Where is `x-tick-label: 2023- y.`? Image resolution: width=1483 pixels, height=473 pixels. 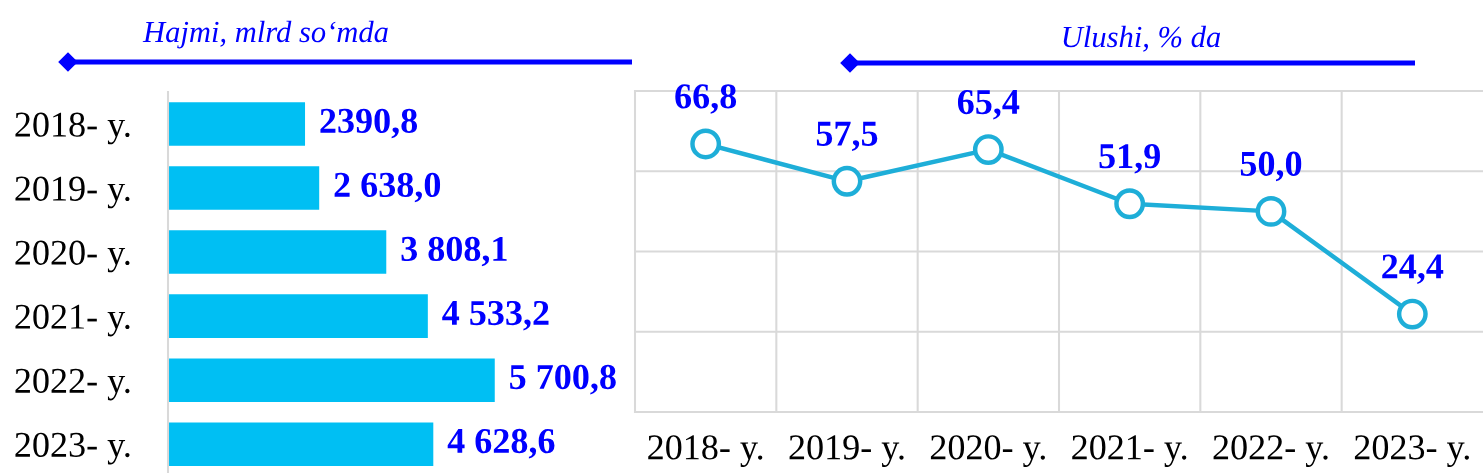 x-tick-label: 2023- y. is located at coordinates (1411, 451).